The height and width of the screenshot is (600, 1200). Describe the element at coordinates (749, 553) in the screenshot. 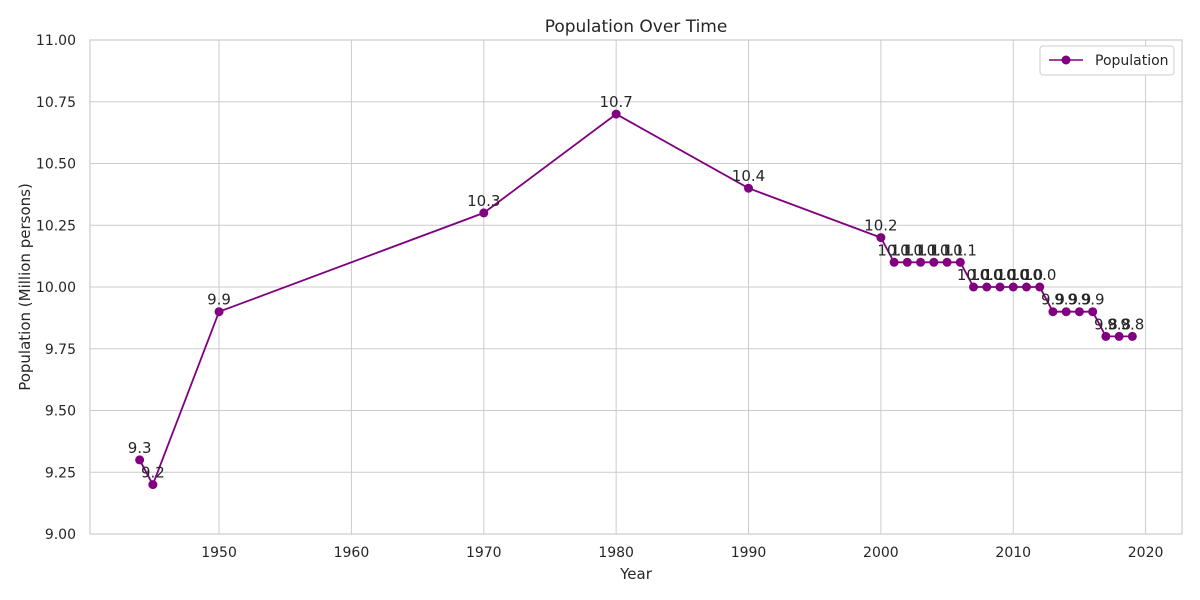

I see `x-tick-label: 1990` at that location.